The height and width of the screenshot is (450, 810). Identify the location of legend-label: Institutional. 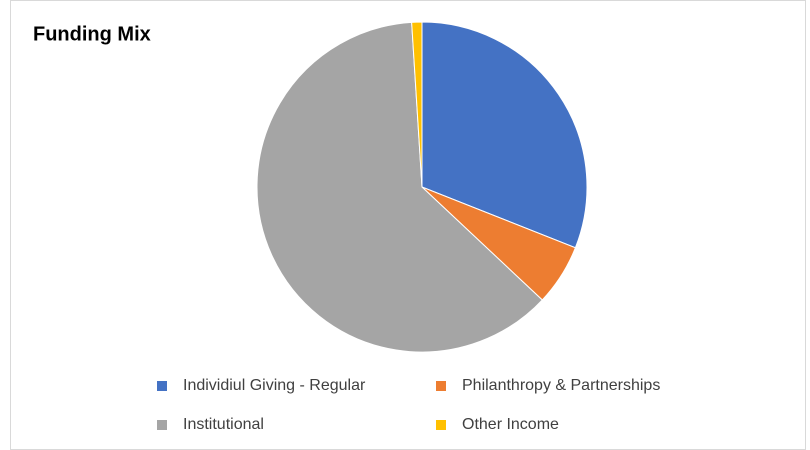
(223, 424).